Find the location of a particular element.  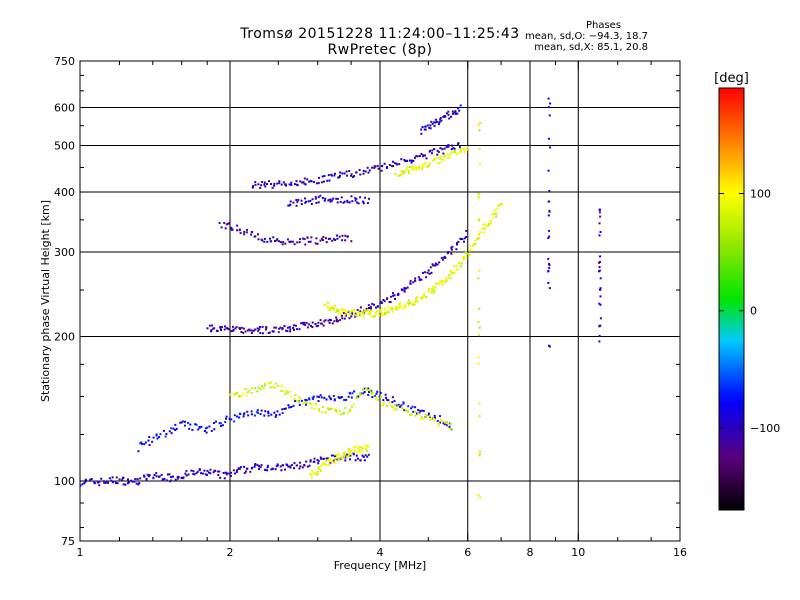

y-tick-label: 400 is located at coordinates (64, 192).